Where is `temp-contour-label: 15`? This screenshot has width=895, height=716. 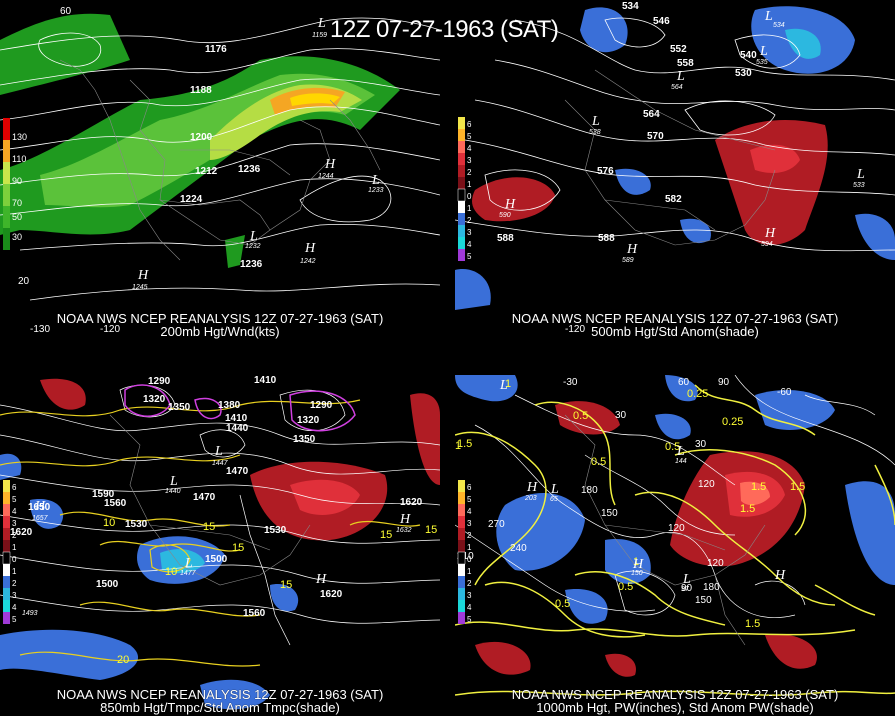 temp-contour-label: 15 is located at coordinates (286, 585).